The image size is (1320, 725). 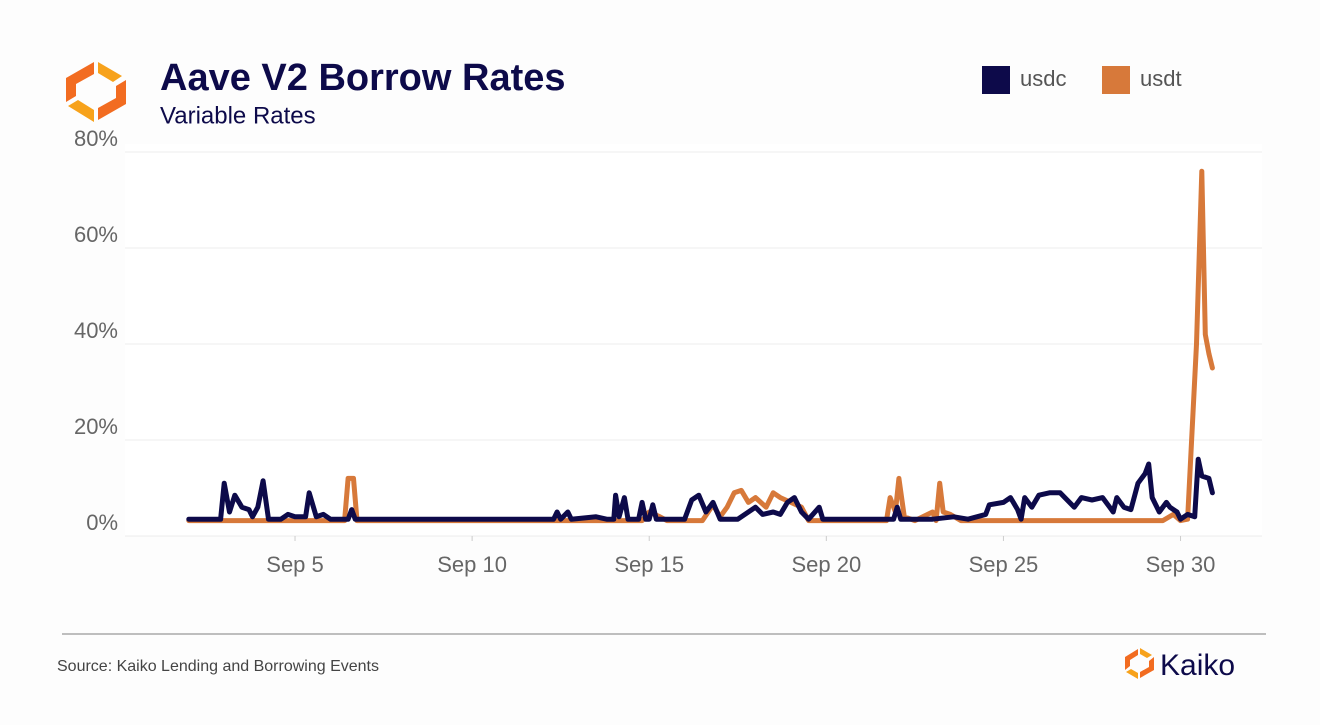 What do you see at coordinates (826, 564) in the screenshot?
I see `x-tick-label: Sep 20` at bounding box center [826, 564].